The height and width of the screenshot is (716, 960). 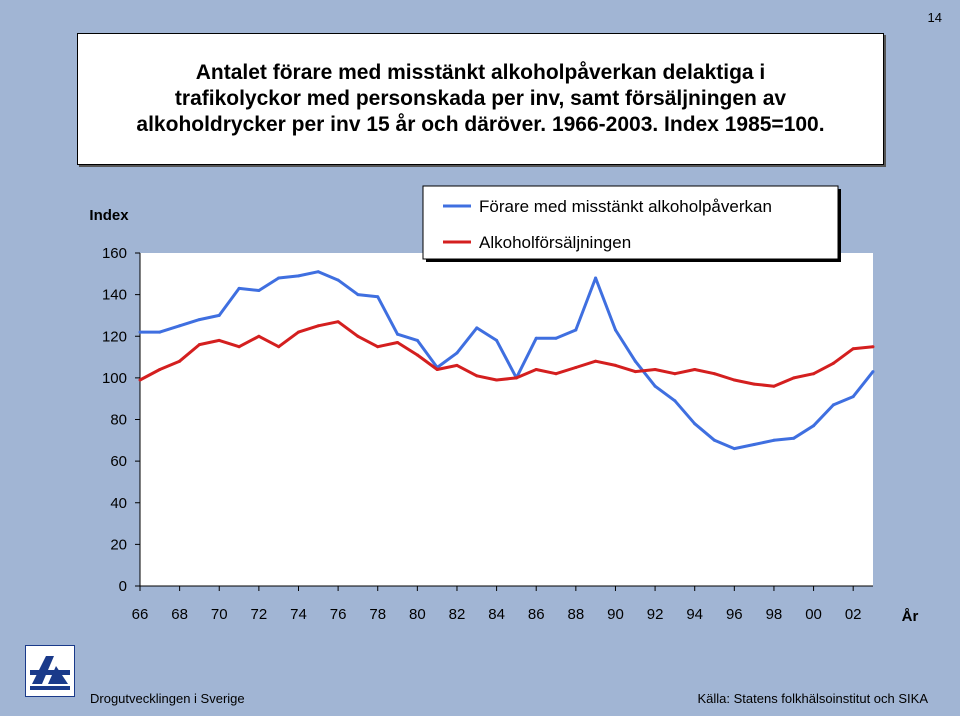 I want to click on x-axis-label: År, so click(x=910, y=616).